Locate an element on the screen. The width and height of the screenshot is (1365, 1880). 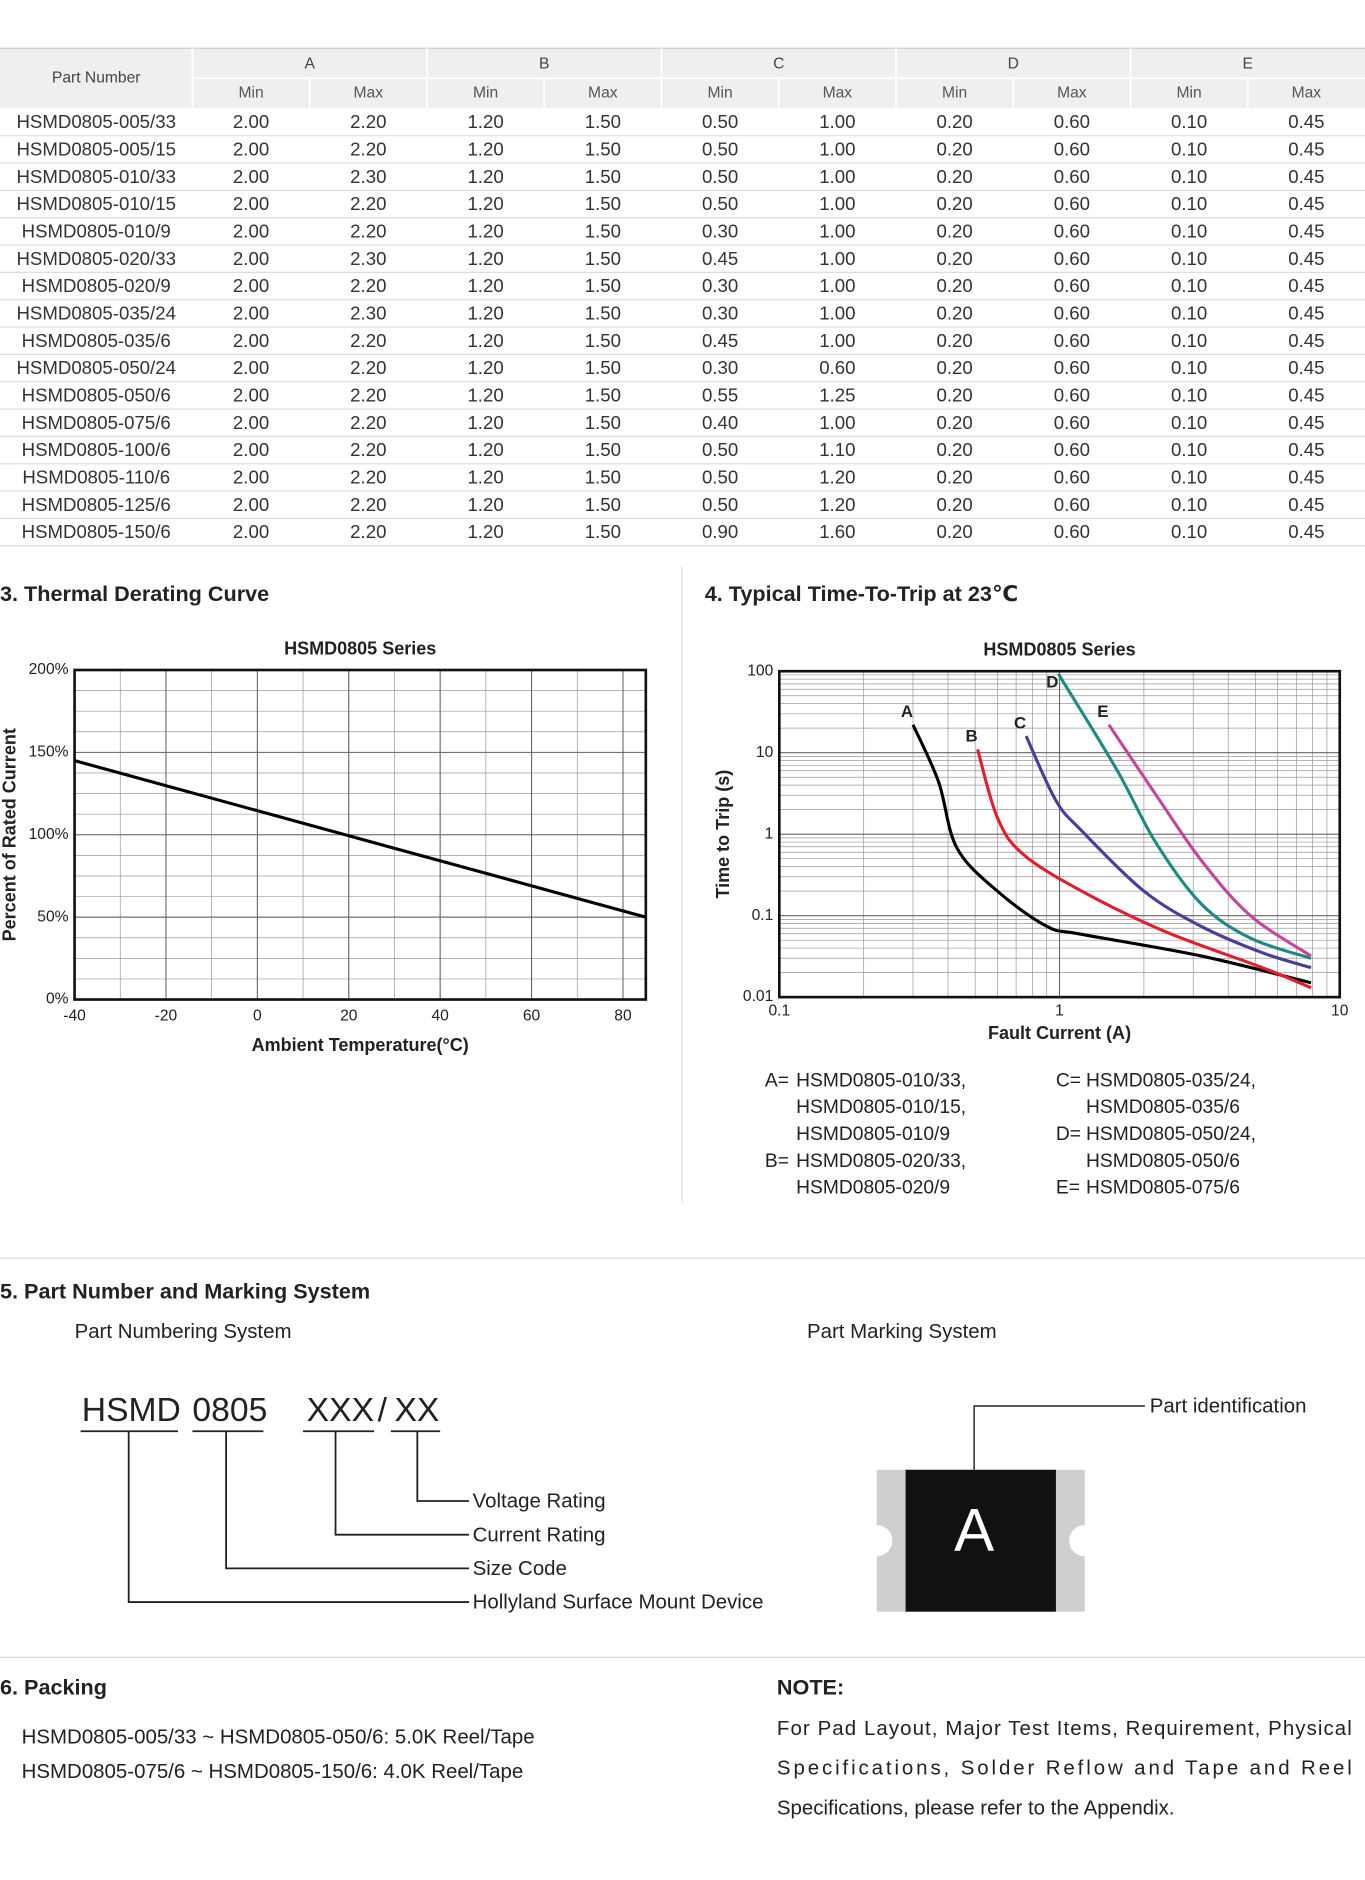
legend-text: HSMD0805-050/6 is located at coordinates (1163, 1161).